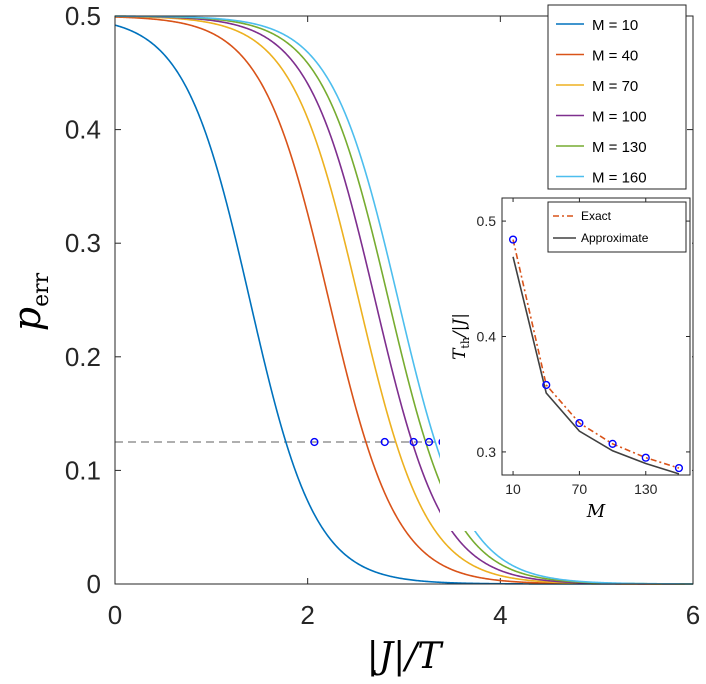  What do you see at coordinates (619, 147) in the screenshot?
I see `legend-label: M = 130` at bounding box center [619, 147].